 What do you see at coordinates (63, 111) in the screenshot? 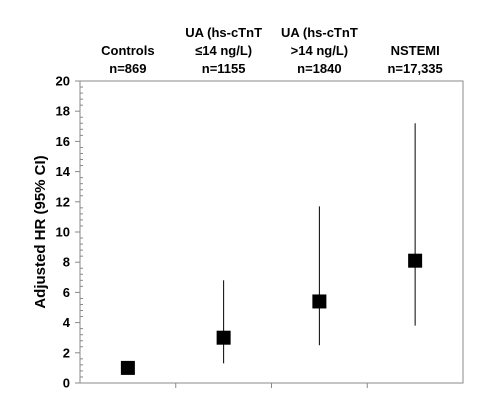
I see `y-tick-label: 18` at bounding box center [63, 111].